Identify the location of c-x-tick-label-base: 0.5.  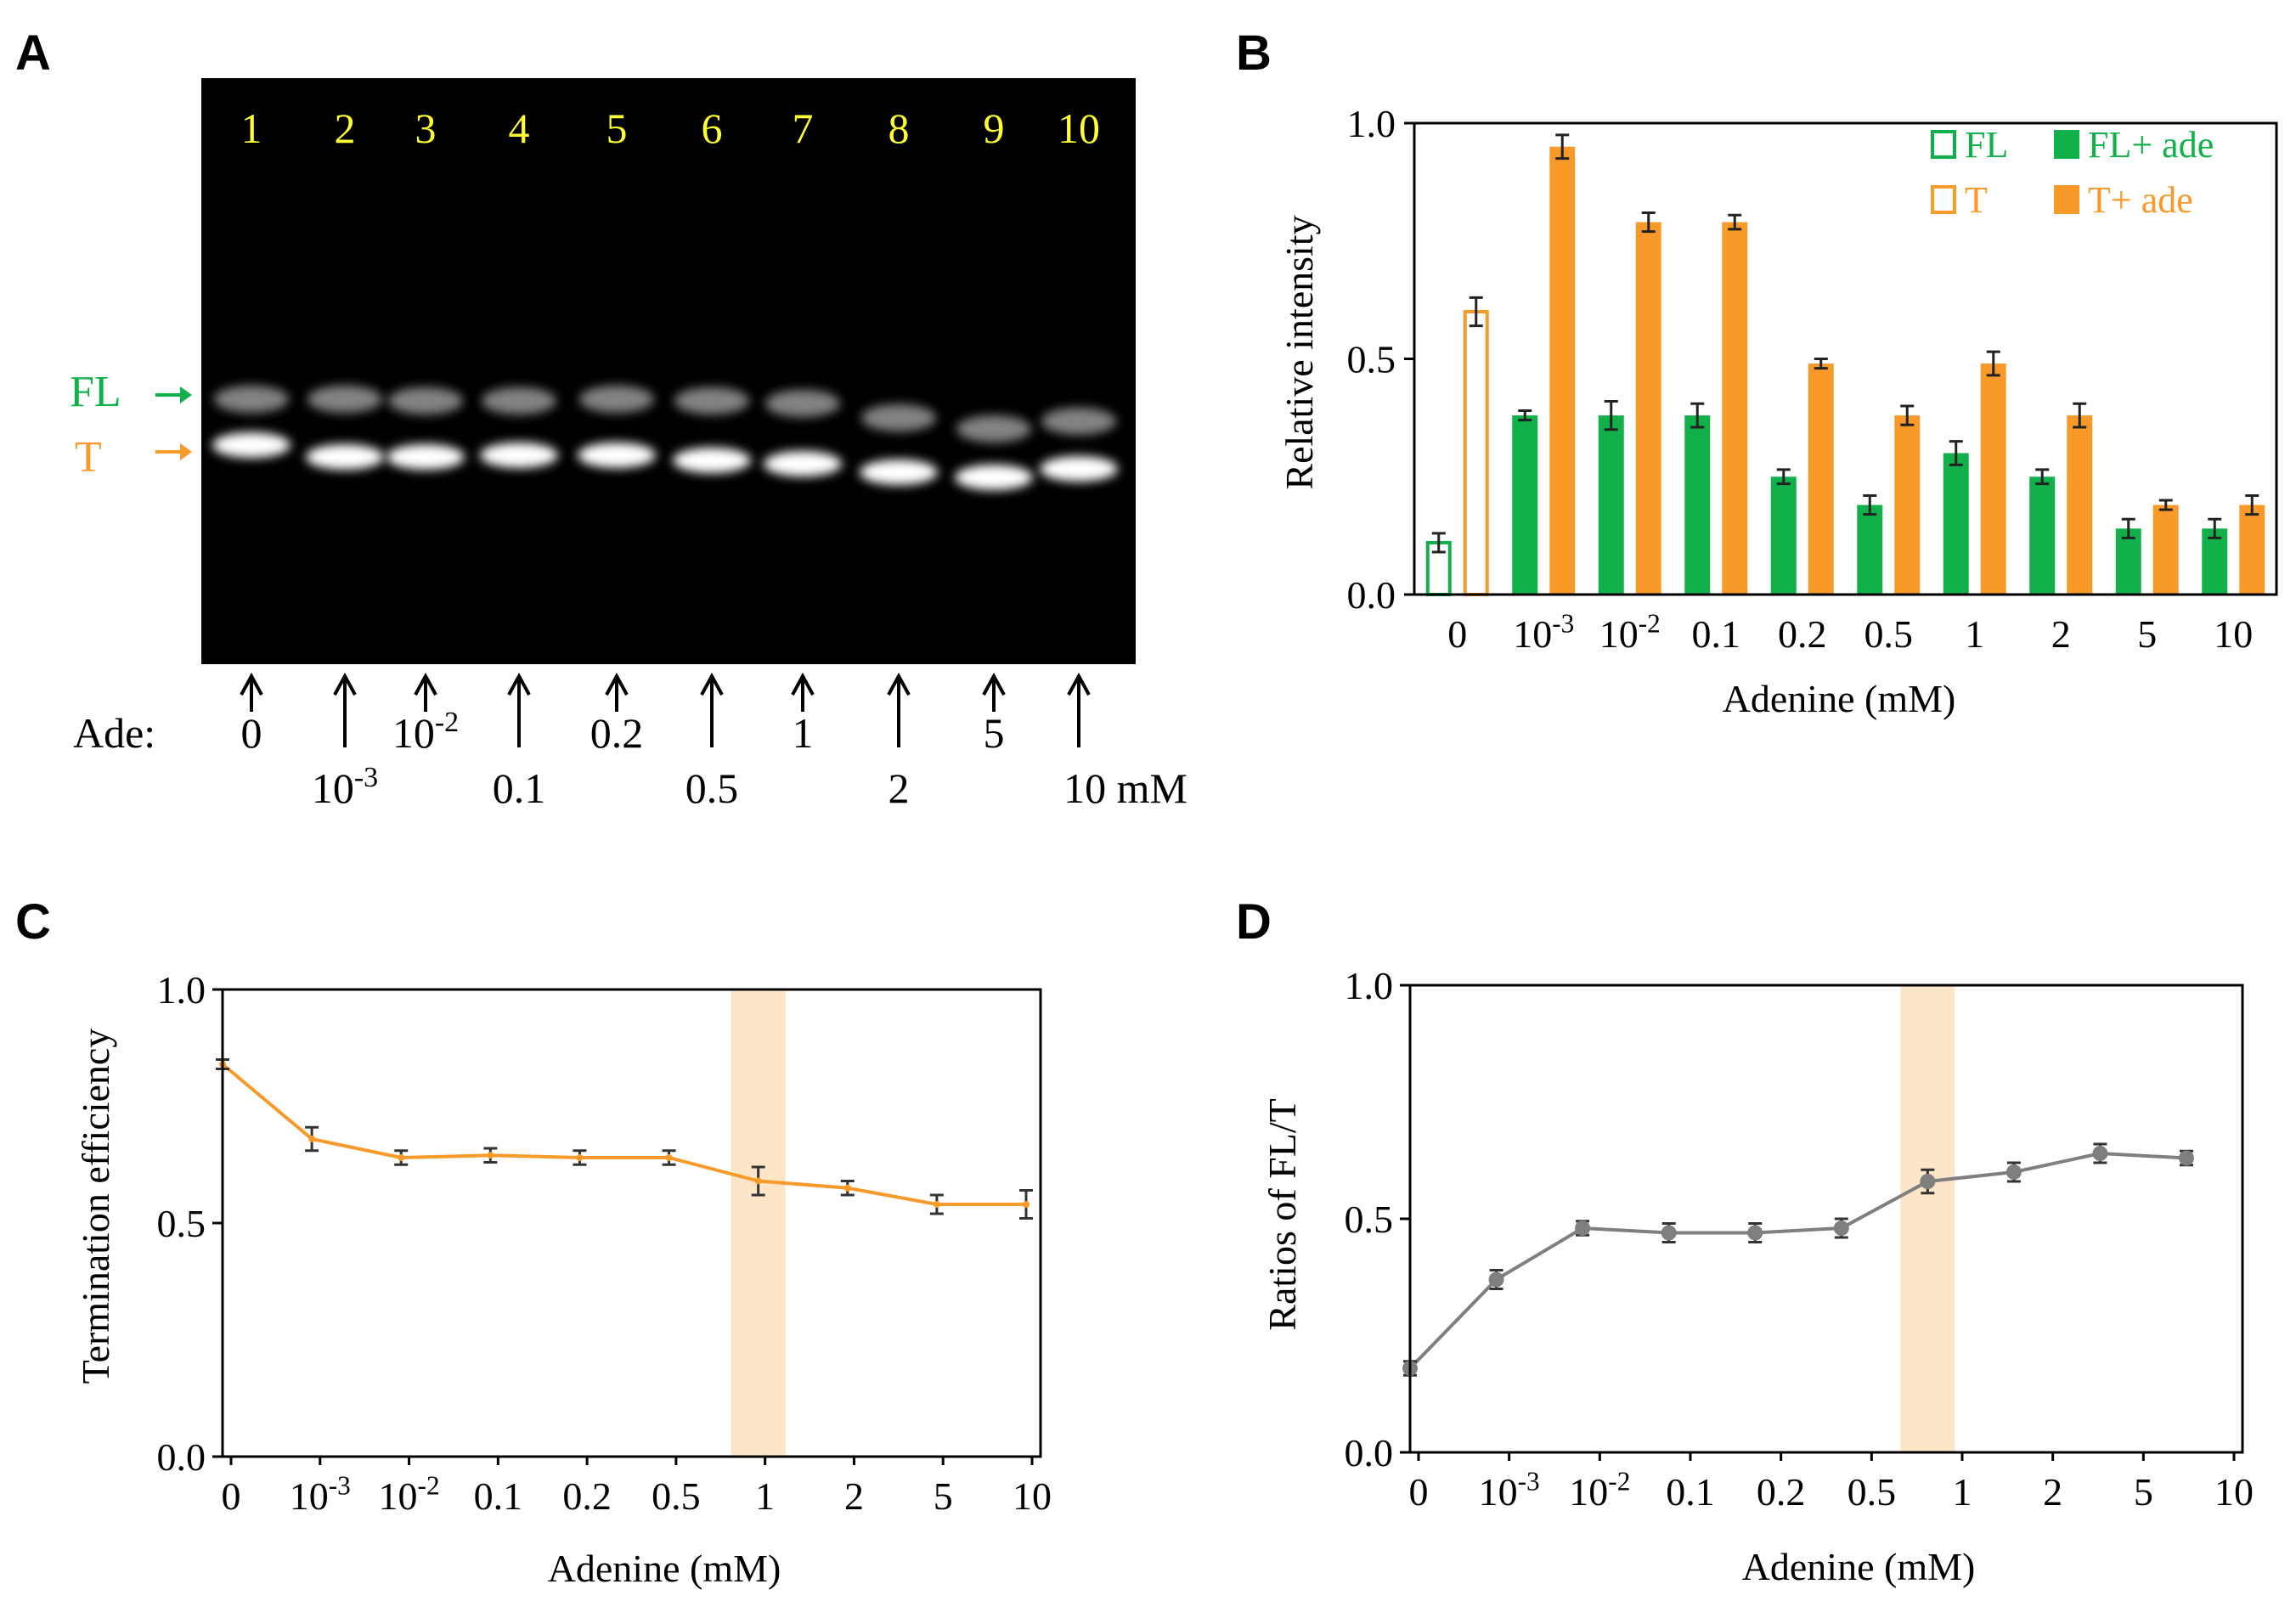
(676, 1496).